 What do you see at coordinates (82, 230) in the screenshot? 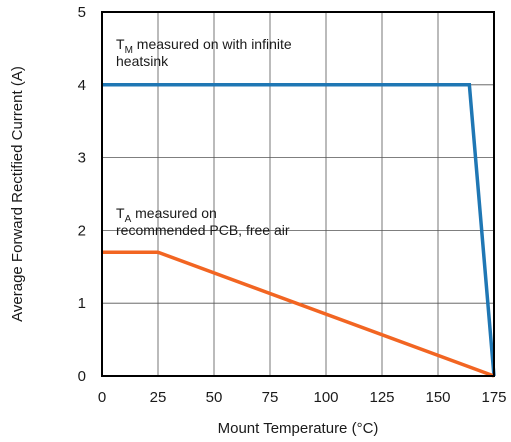
I see `y-tick-label: 2` at bounding box center [82, 230].